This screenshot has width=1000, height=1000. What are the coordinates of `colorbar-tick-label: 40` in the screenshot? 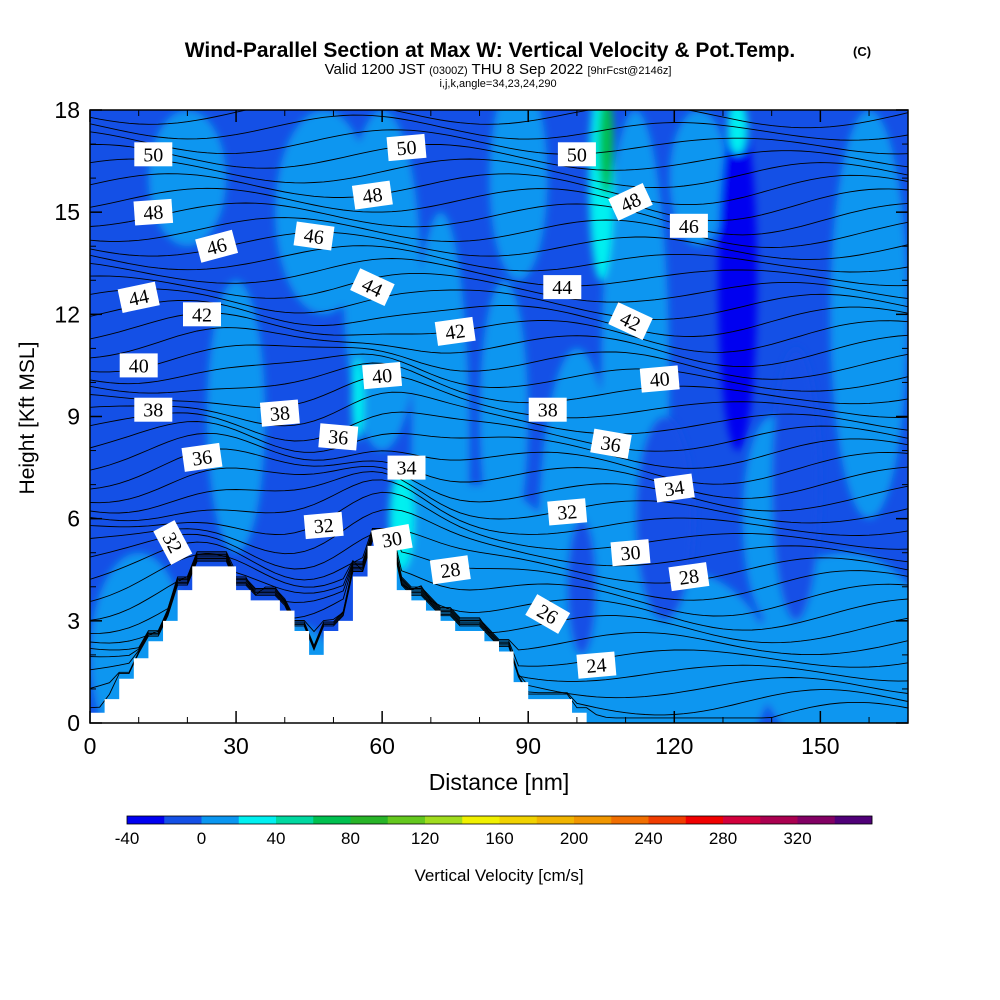 It's located at (276, 838).